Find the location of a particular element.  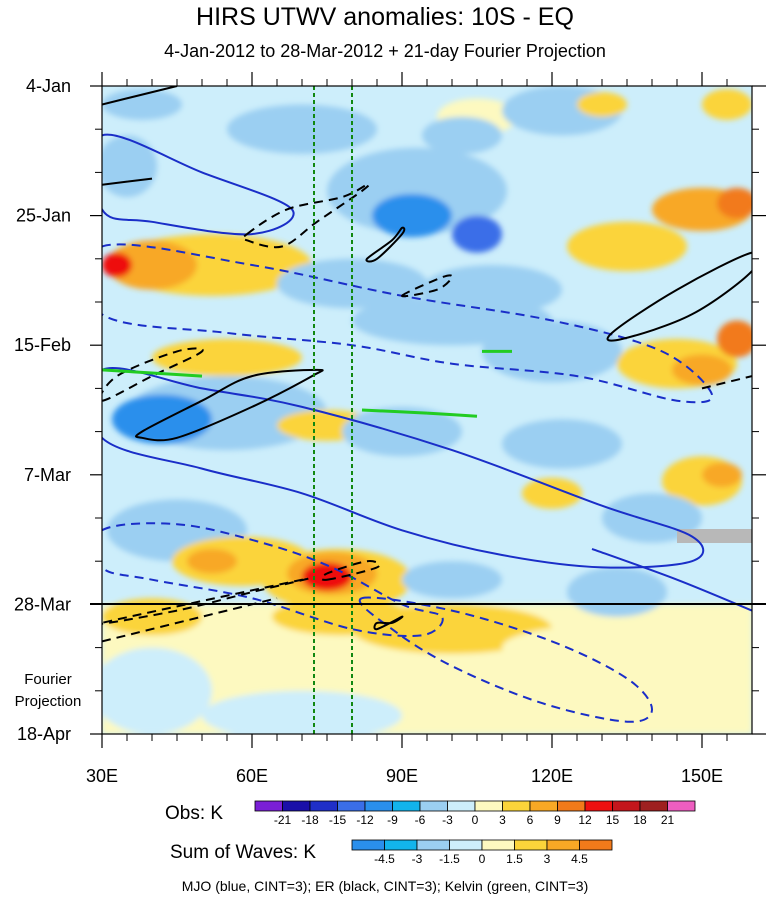

y-tick-label: 18-Apr is located at coordinates (44, 734).